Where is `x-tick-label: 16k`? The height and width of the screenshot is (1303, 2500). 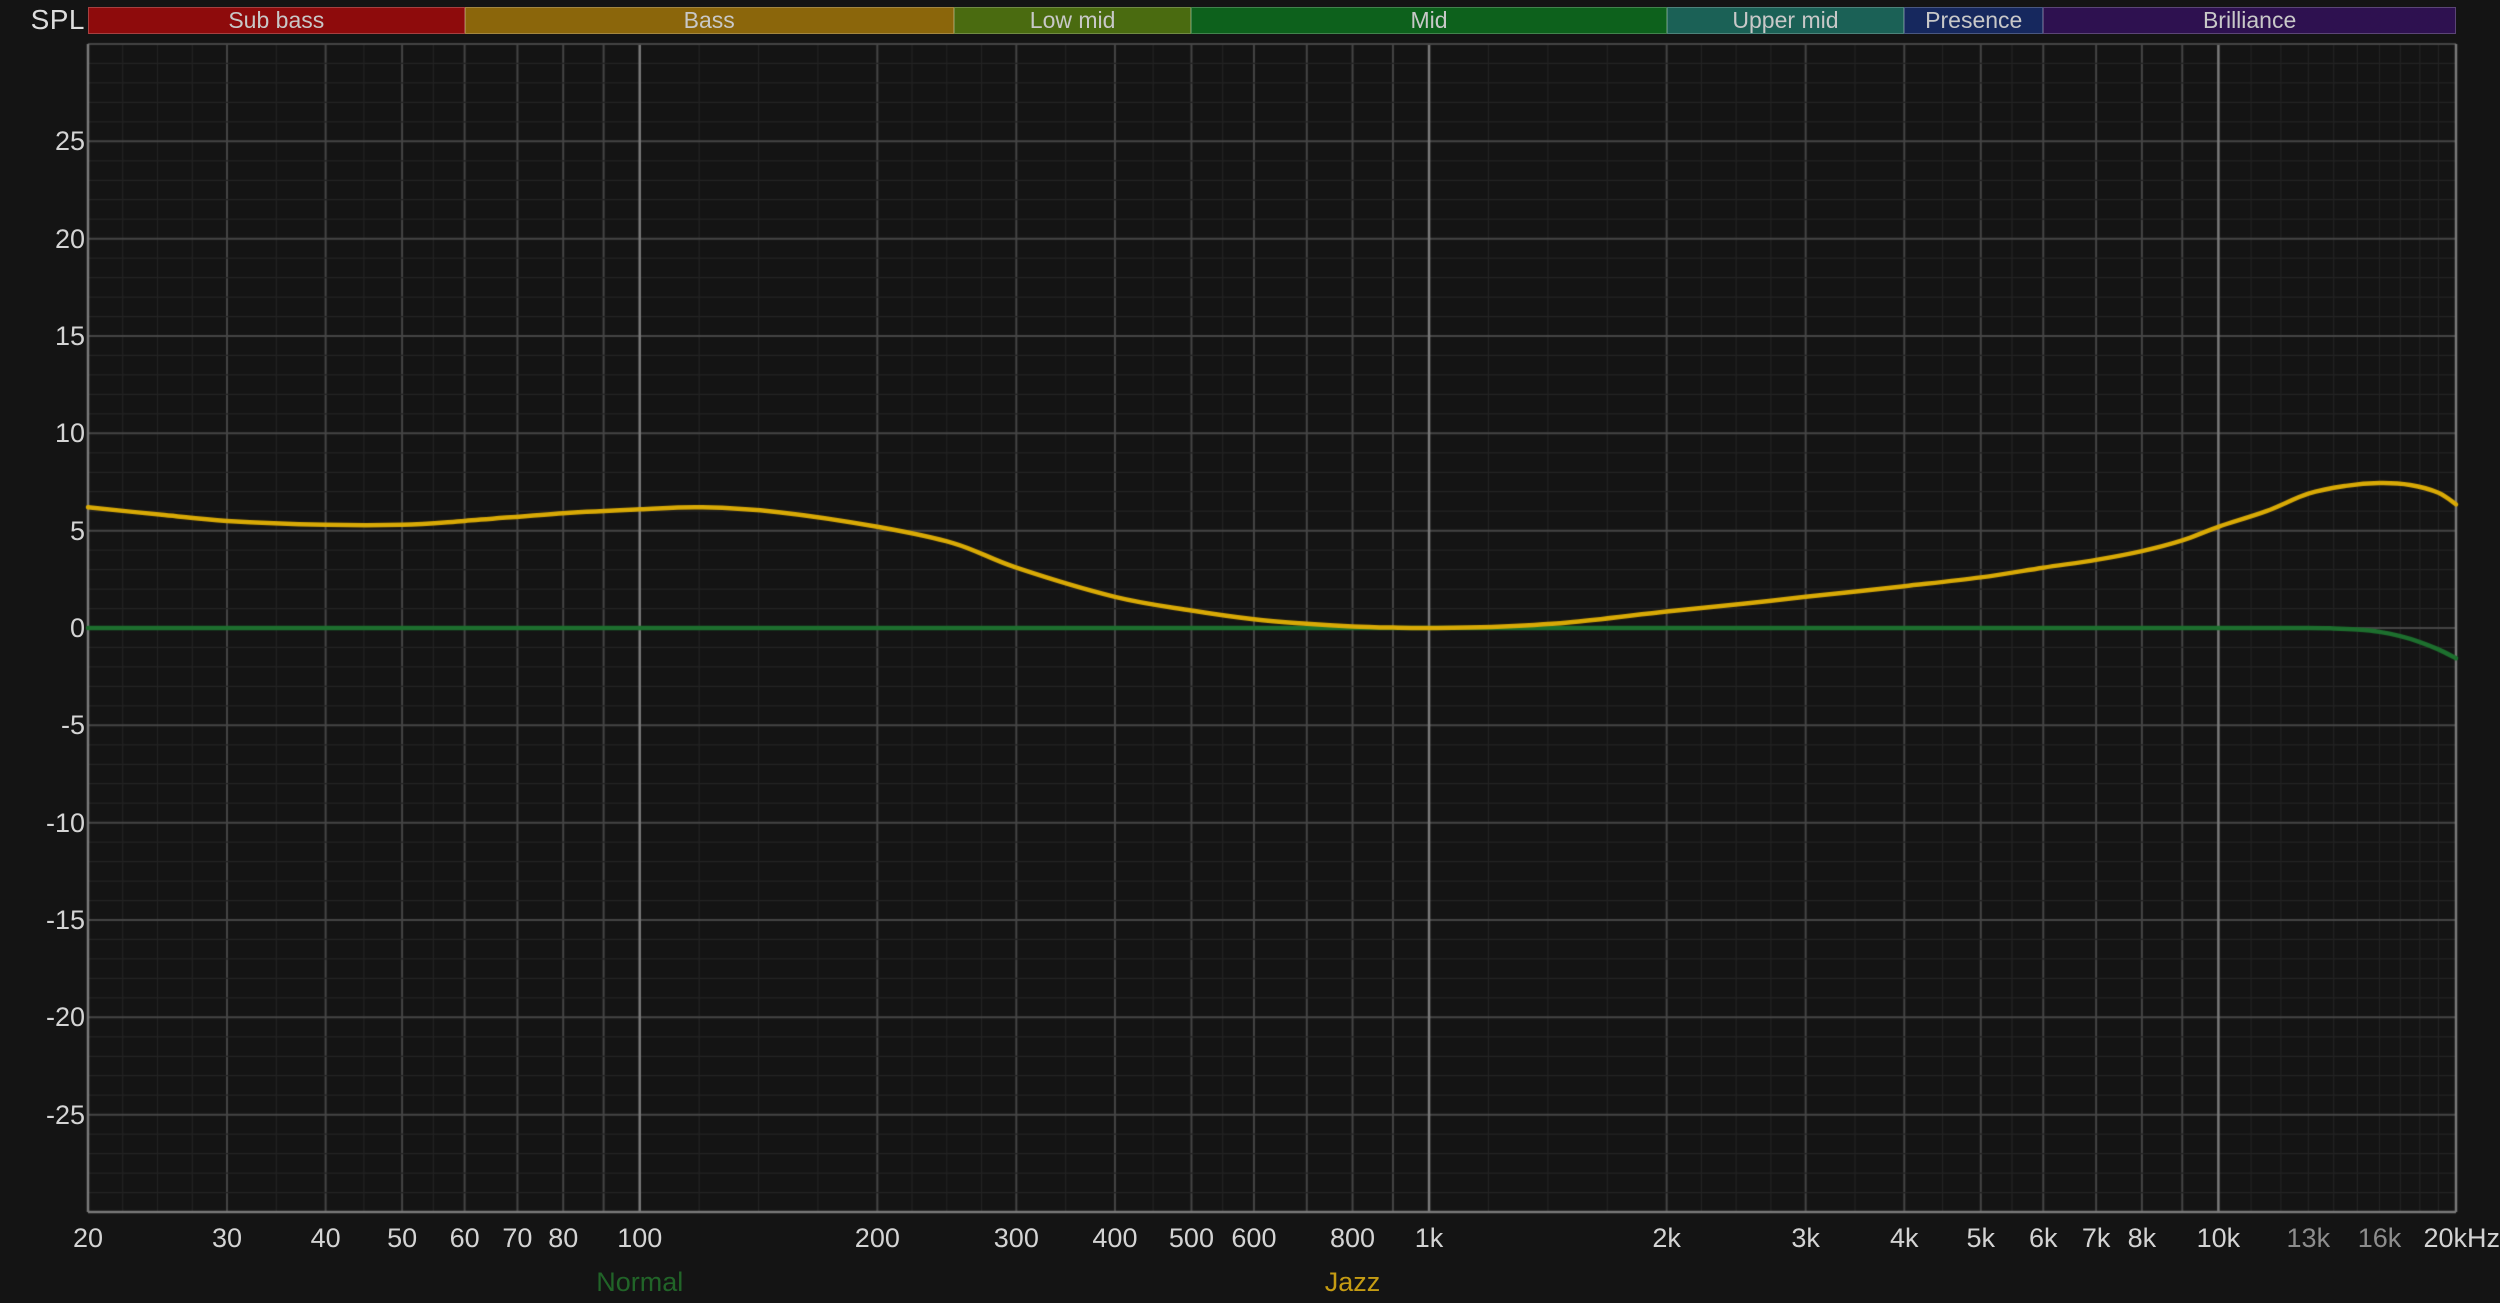 x-tick-label: 16k is located at coordinates (2379, 1238).